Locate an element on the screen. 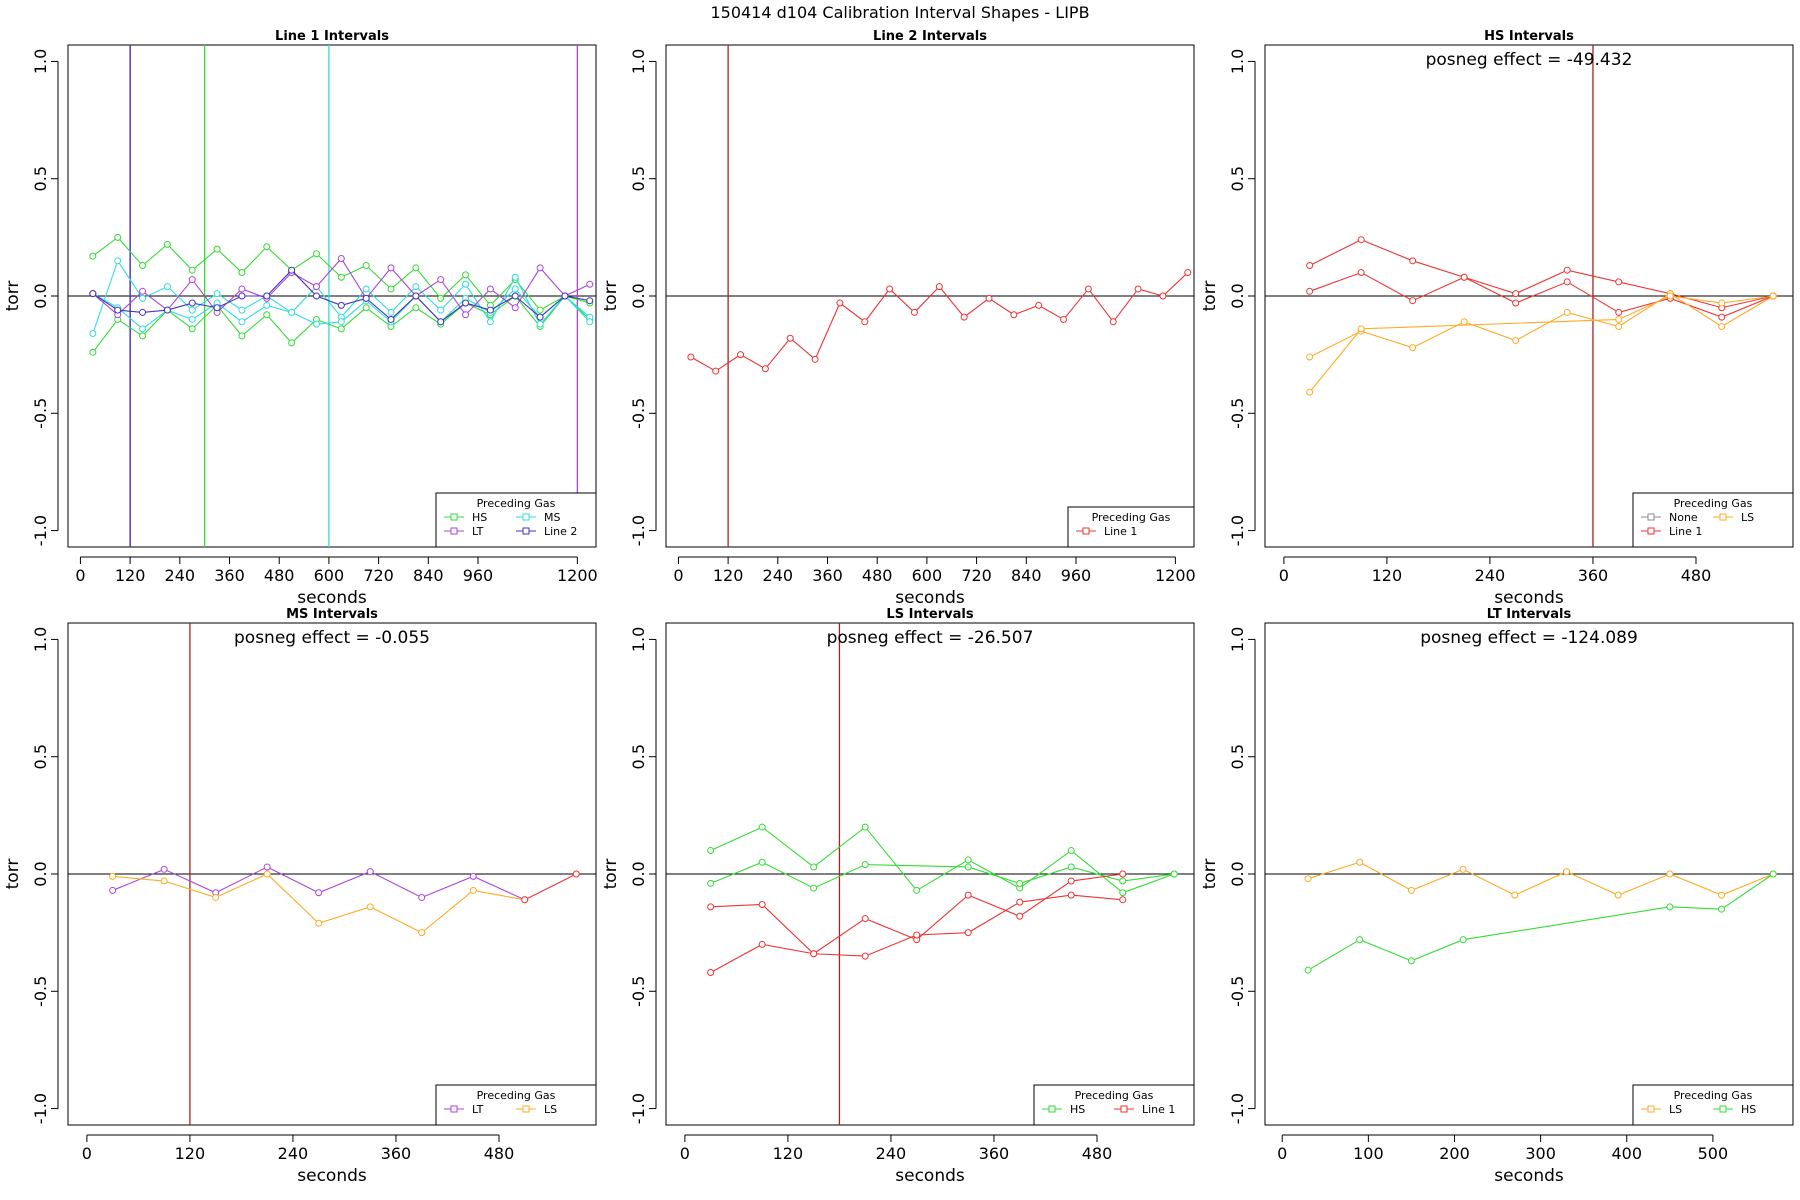 This screenshot has height=1200, width=1800. legend-entry: LS is located at coordinates (1661, 1109).